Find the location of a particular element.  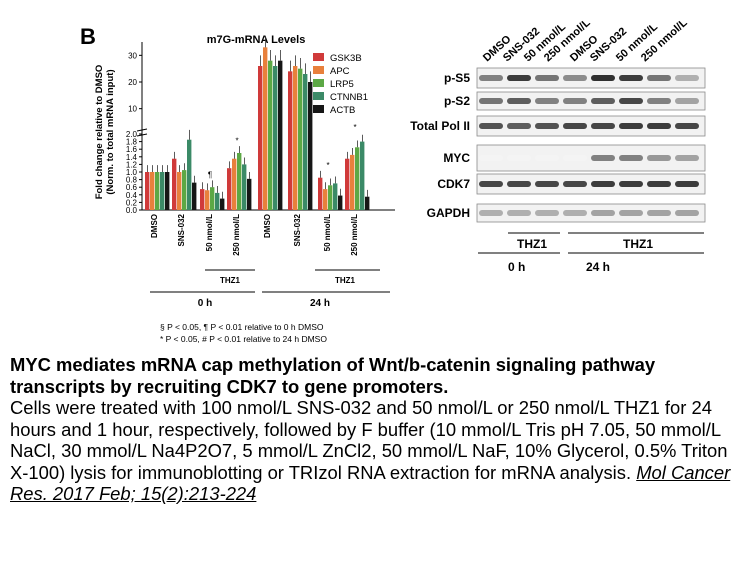

legend: GSK3B APC LRP5 CTNNB1 ACTB is located at coordinates (340, 84).